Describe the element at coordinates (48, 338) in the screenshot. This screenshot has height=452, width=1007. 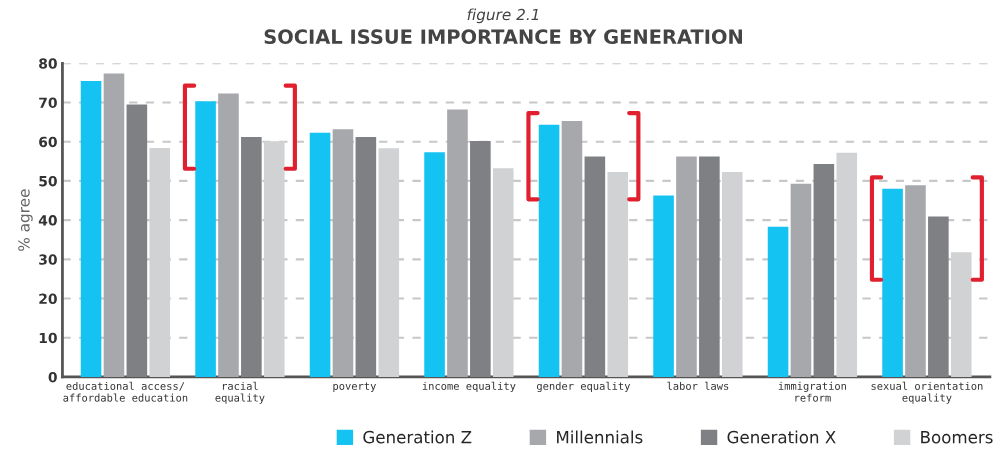
I see `y-tick-label: 10` at that location.